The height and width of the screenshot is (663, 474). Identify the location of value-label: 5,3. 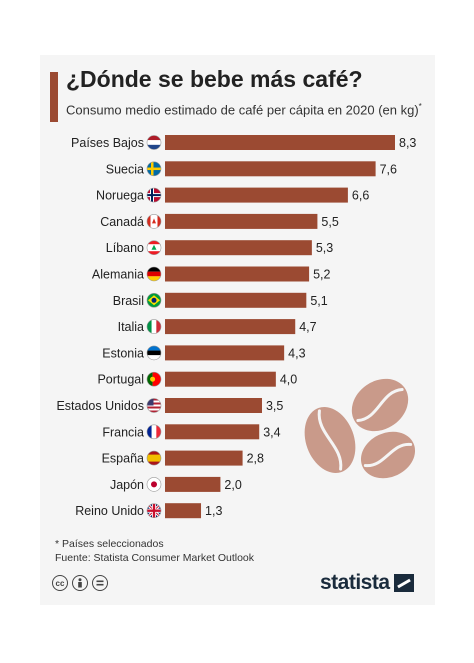
(324, 248).